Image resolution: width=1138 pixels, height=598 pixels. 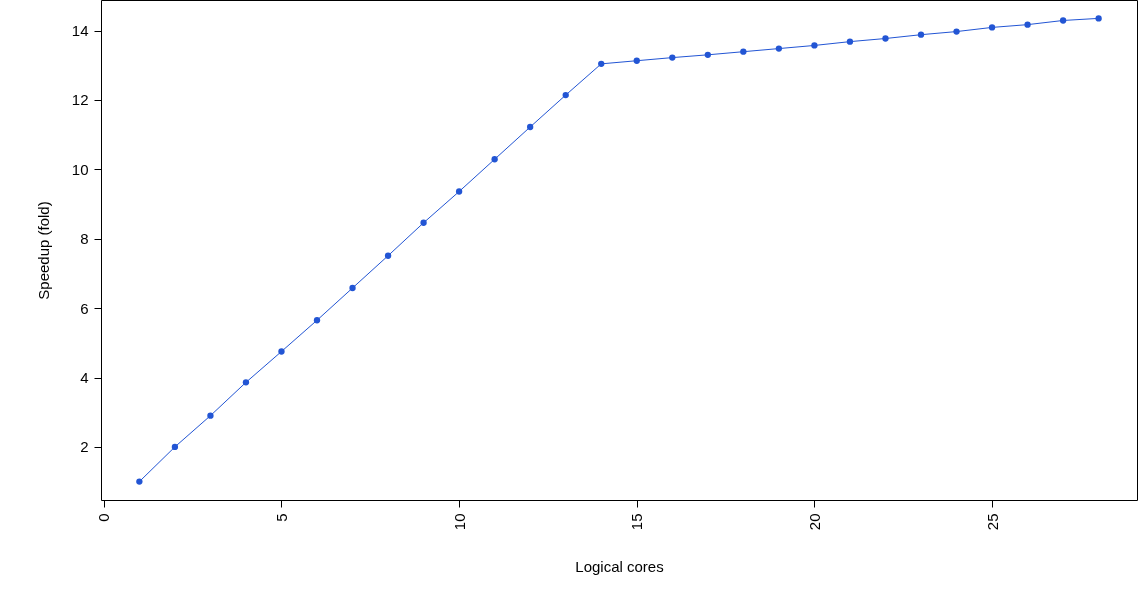 I want to click on x-tick-label: 15, so click(x=637, y=522).